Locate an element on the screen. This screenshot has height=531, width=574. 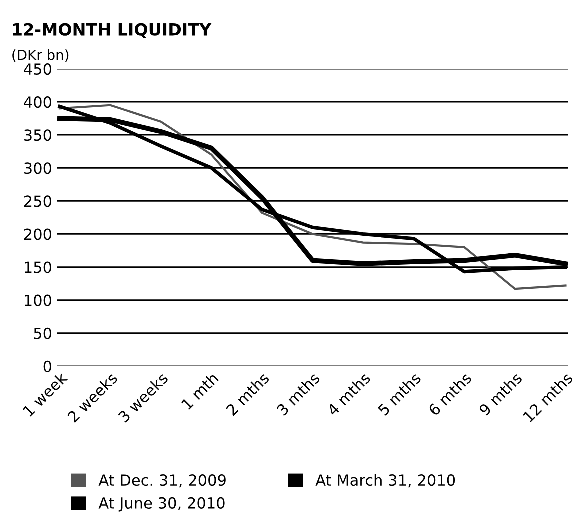
y-tick-label: 150 is located at coordinates (38, 268).